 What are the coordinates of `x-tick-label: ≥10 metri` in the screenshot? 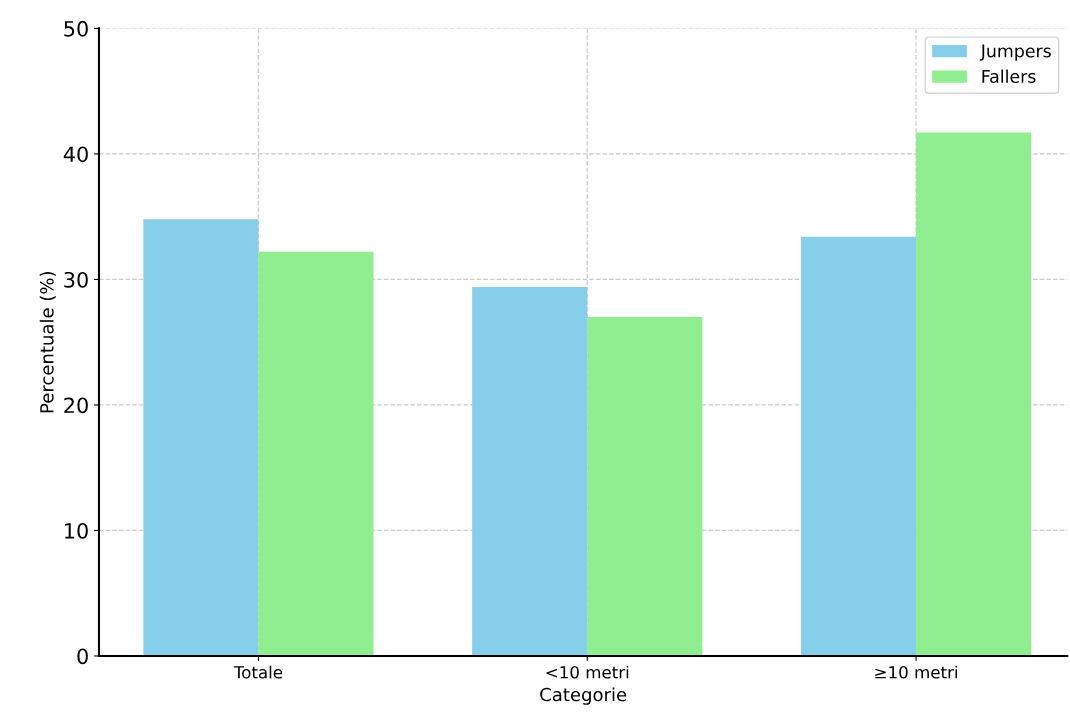 It's located at (916, 672).